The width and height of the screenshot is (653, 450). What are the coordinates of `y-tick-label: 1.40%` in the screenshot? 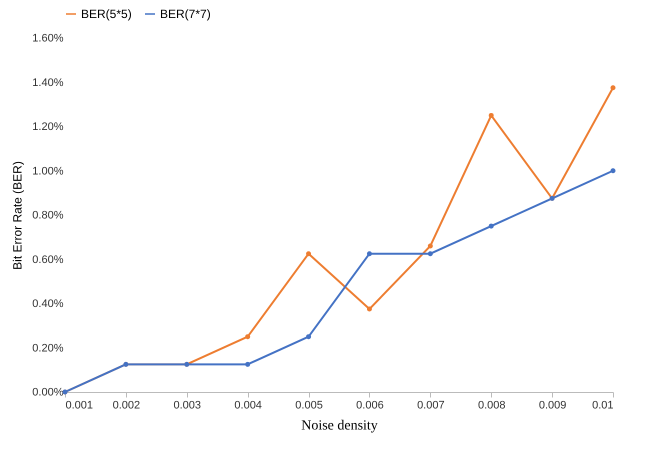 It's located at (48, 82).